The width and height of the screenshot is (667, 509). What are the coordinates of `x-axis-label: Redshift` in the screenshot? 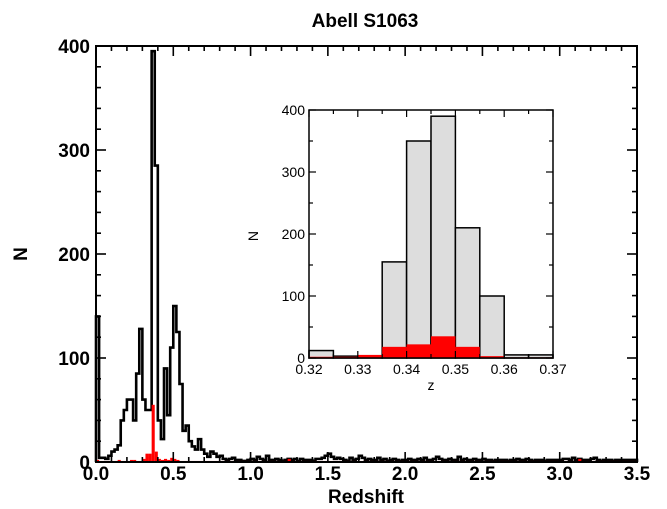 It's located at (366, 497).